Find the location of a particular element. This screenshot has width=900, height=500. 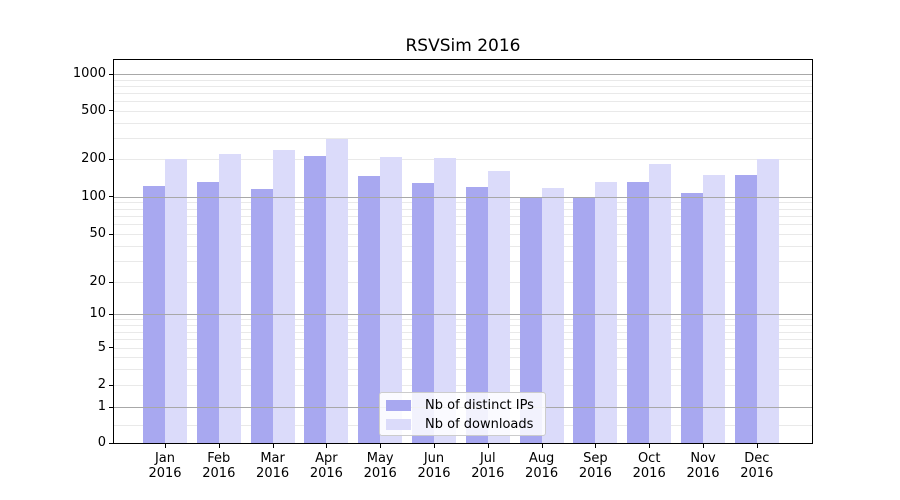

legend-label-distinct-ips: Nb of distinct IPs is located at coordinates (479, 405).